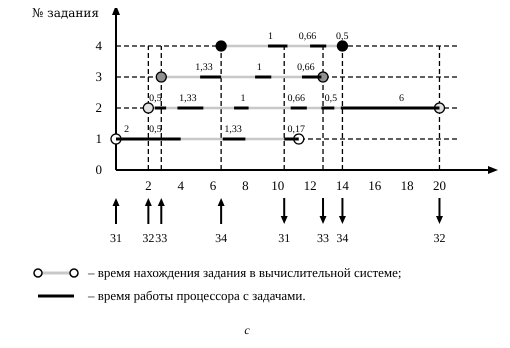 The height and width of the screenshot is (348, 510). What do you see at coordinates (148, 185) in the screenshot?
I see `x-tick-label: 2` at bounding box center [148, 185].